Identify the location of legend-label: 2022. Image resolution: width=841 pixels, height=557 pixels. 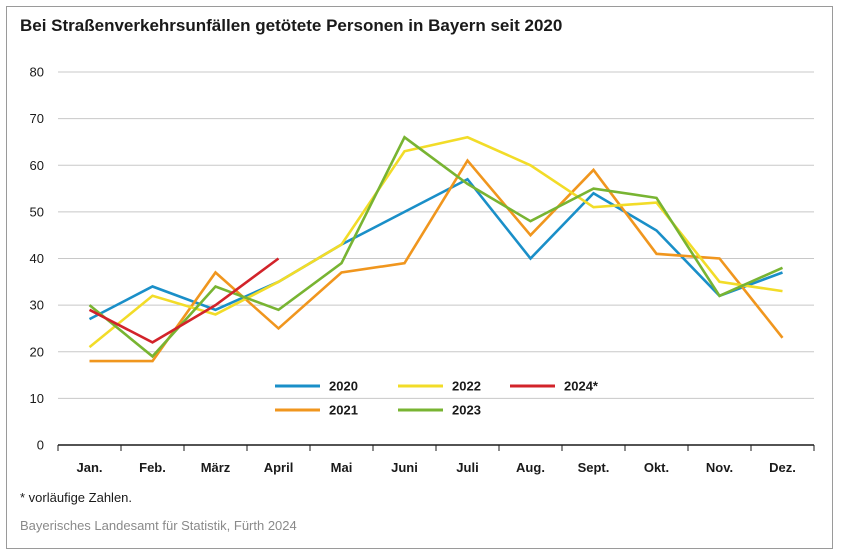
(466, 386).